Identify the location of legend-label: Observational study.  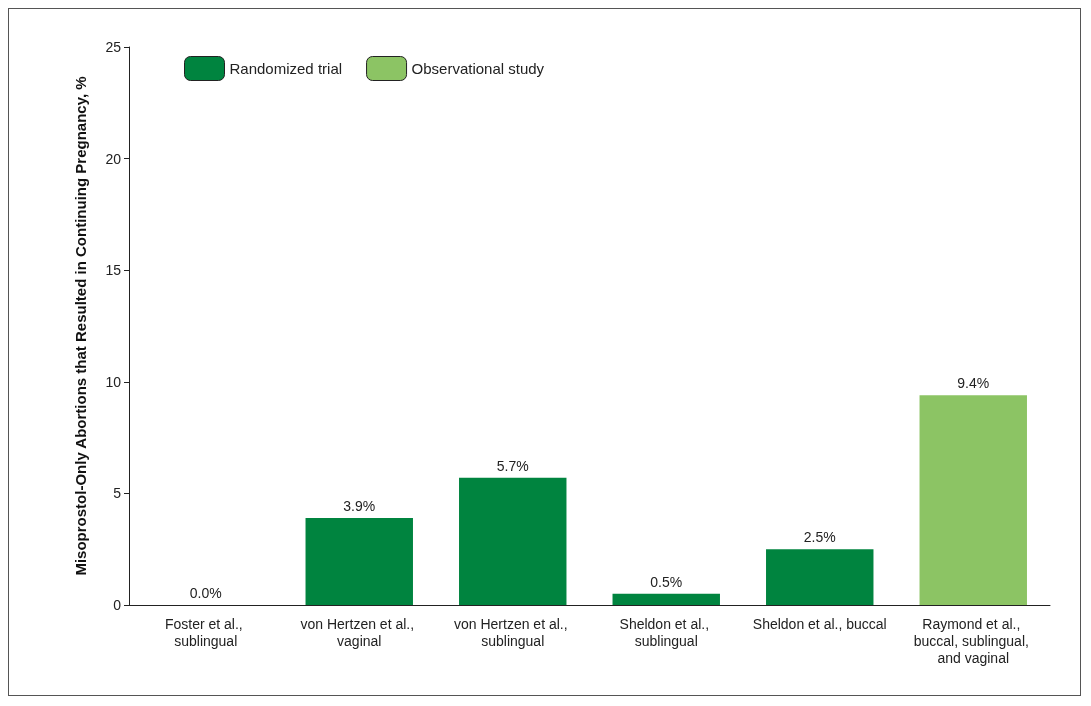
(478, 68).